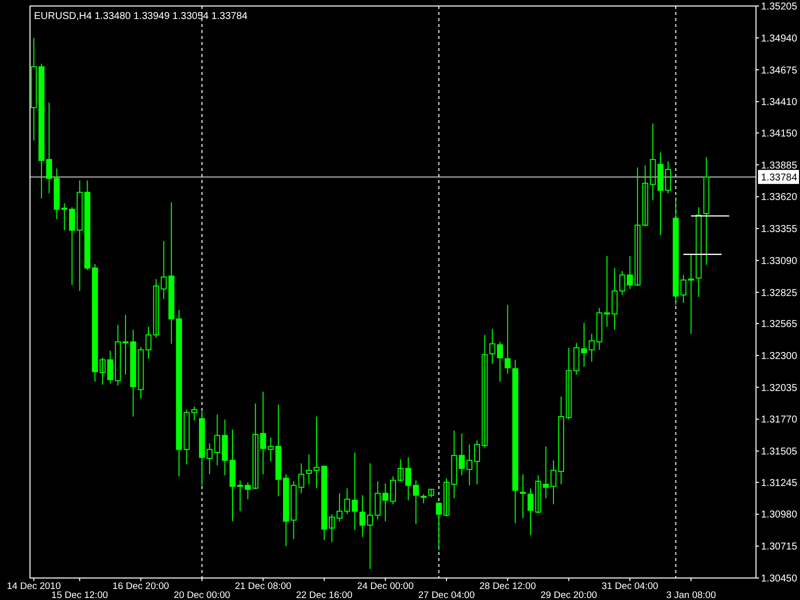  I want to click on x-tick-label: 15 Dec 12:00, so click(79, 595).